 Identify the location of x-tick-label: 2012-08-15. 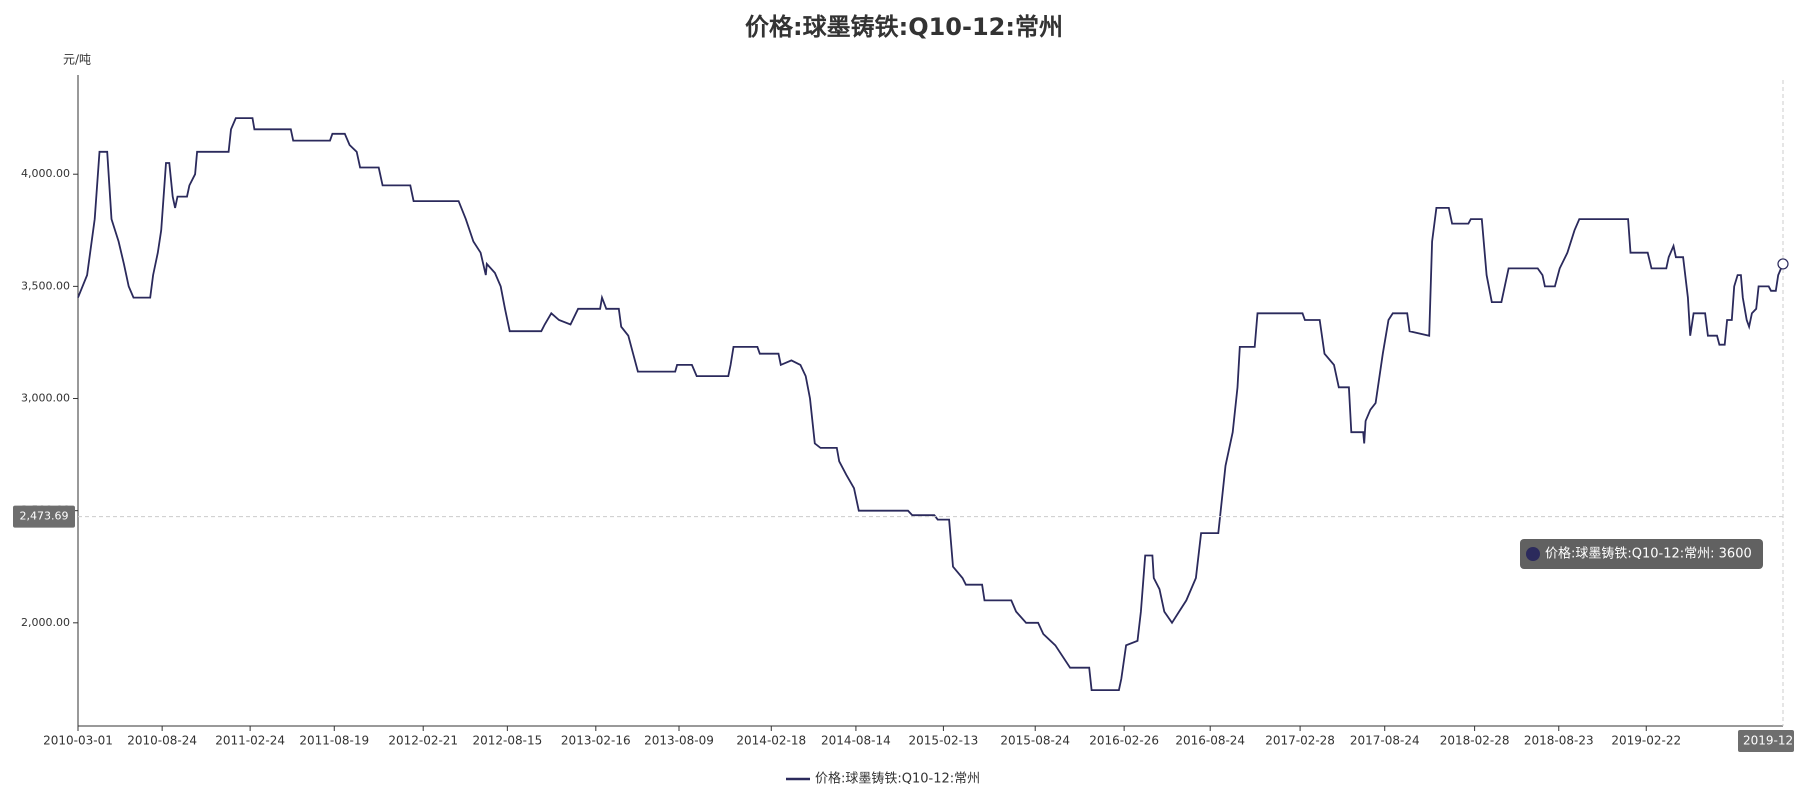
(507, 741).